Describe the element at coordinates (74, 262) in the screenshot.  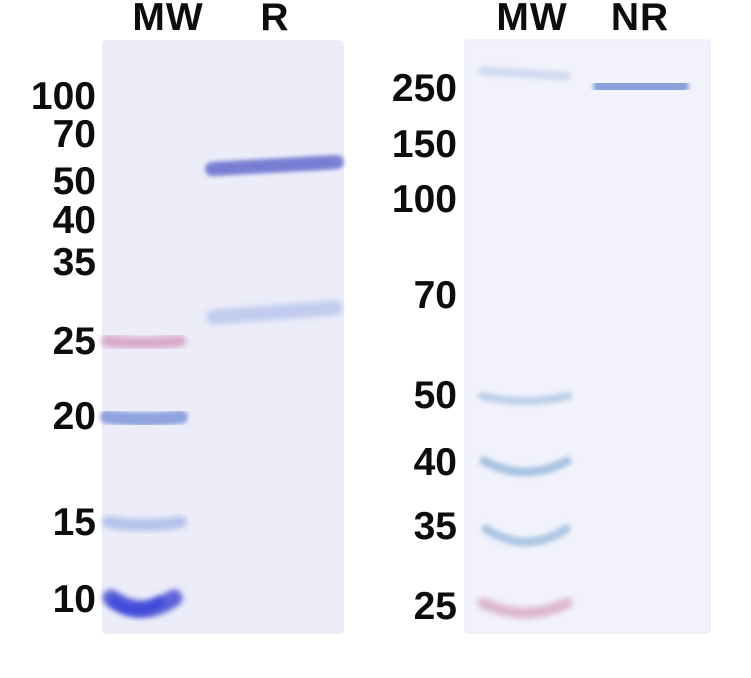
I see `left-mw-label-35: 35` at that location.